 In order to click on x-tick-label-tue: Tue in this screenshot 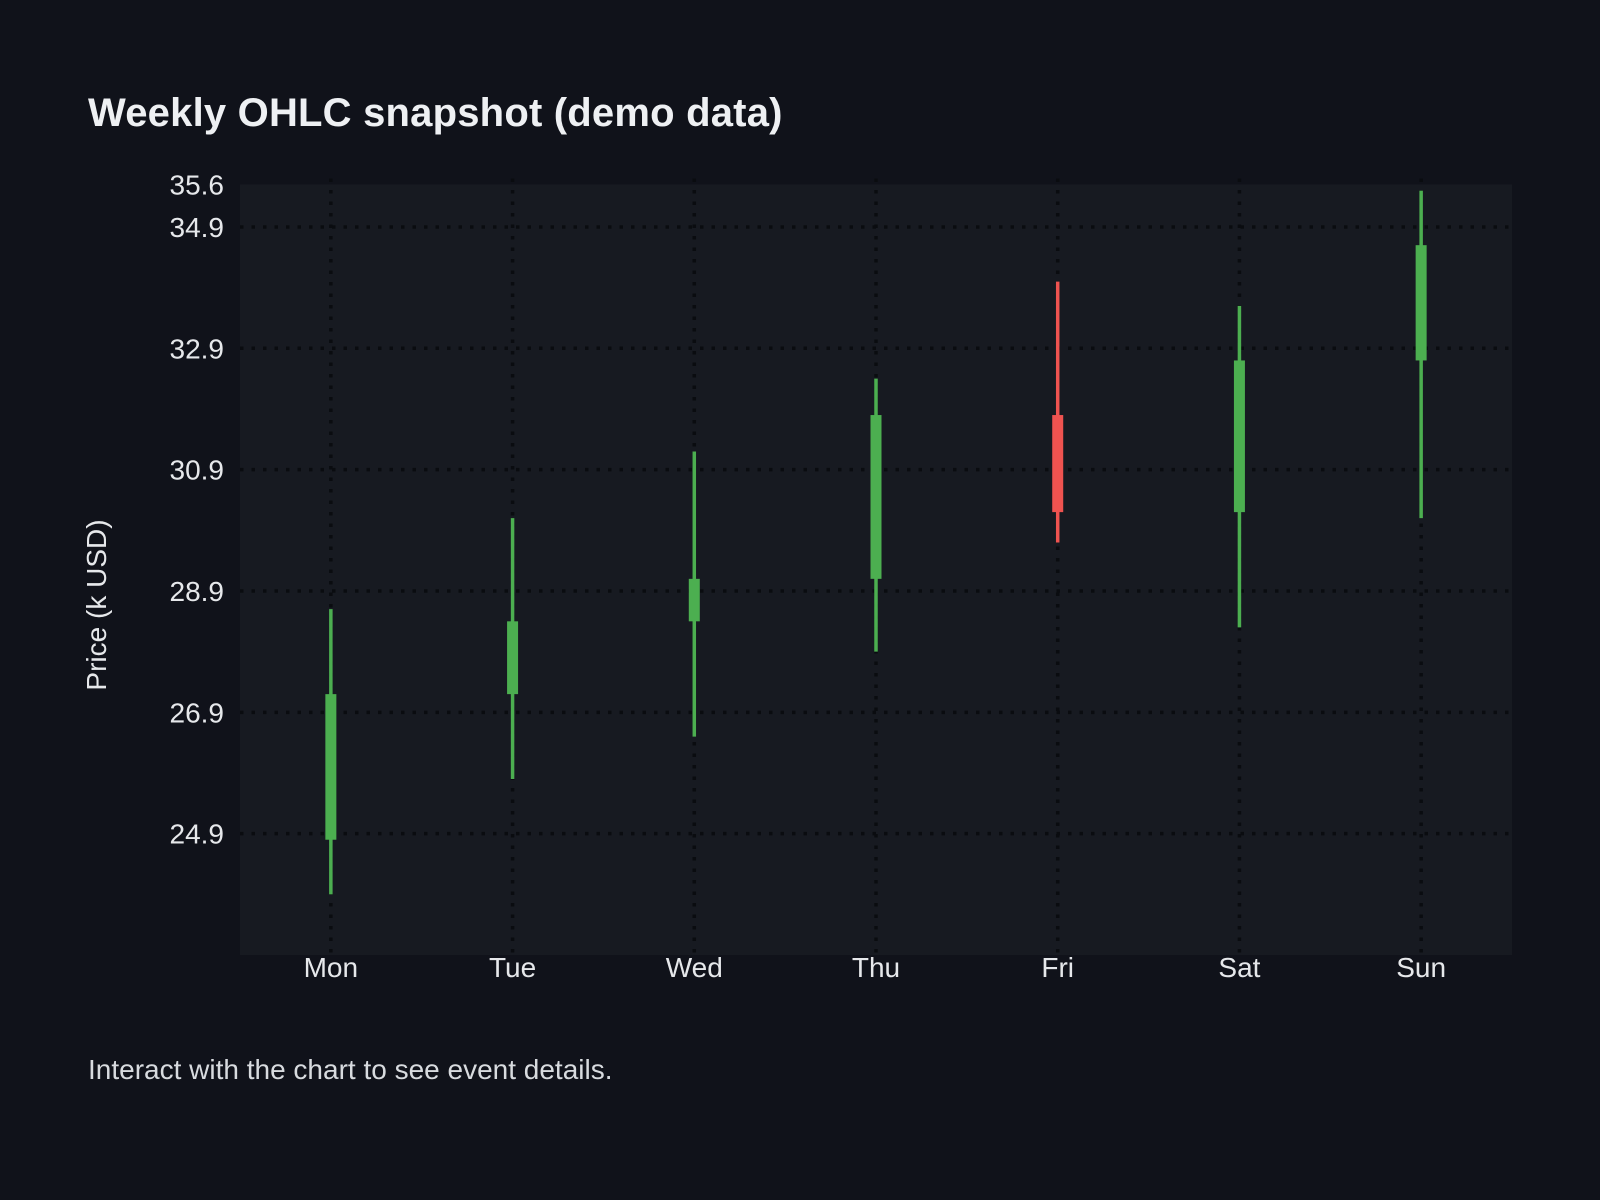, I will do `click(512, 967)`.